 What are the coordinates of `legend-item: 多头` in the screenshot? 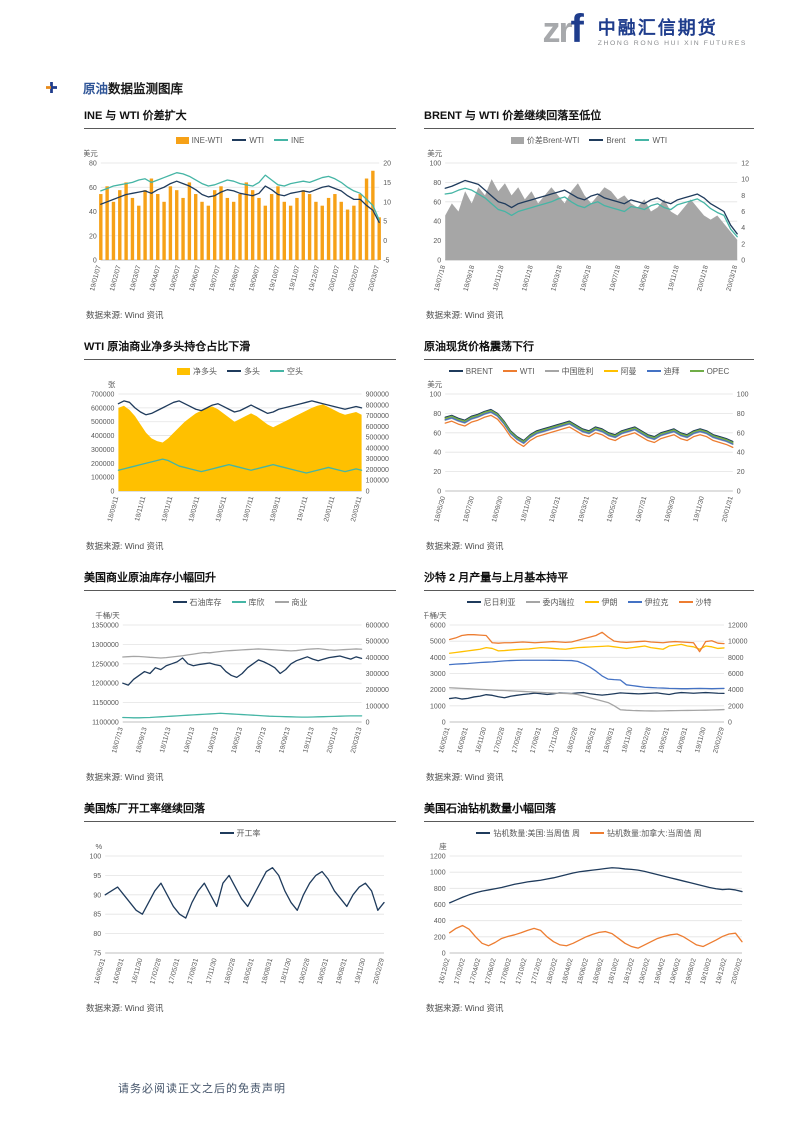 It's located at (243, 371).